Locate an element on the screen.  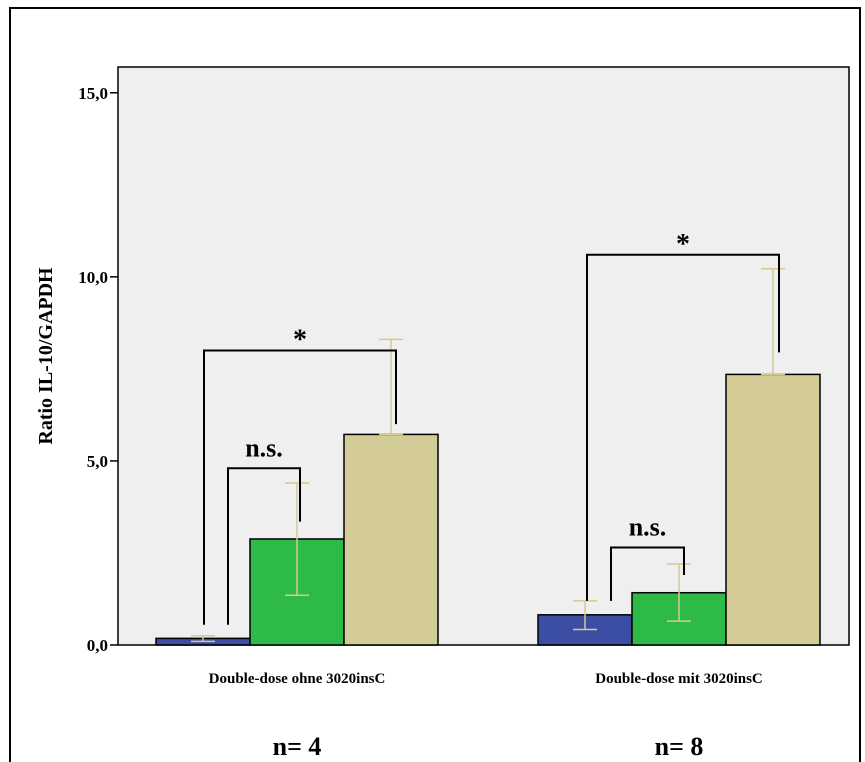
y-axis-title: Ratio IL-10/GAPDH is located at coordinates (46, 356).